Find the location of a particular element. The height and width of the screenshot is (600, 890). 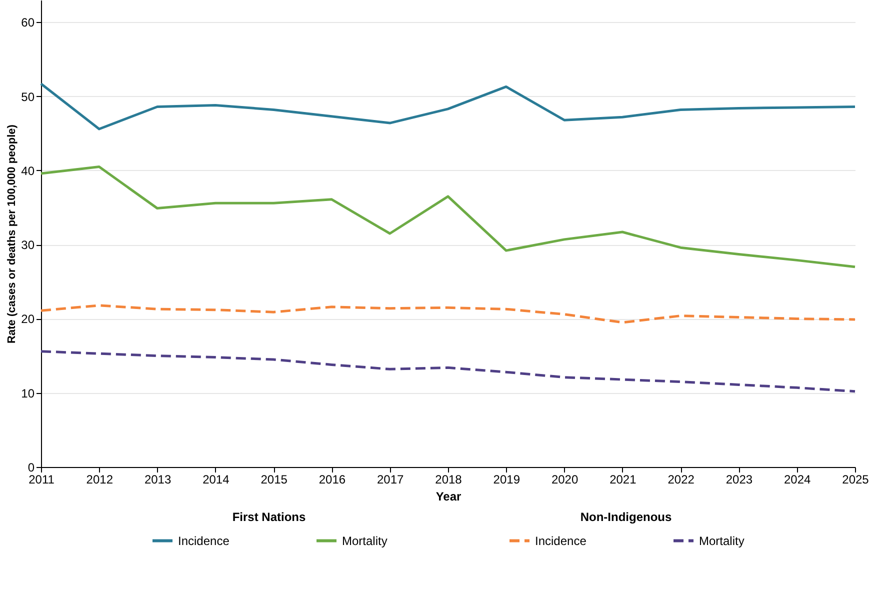

x-tick-label: 2012 is located at coordinates (100, 479).